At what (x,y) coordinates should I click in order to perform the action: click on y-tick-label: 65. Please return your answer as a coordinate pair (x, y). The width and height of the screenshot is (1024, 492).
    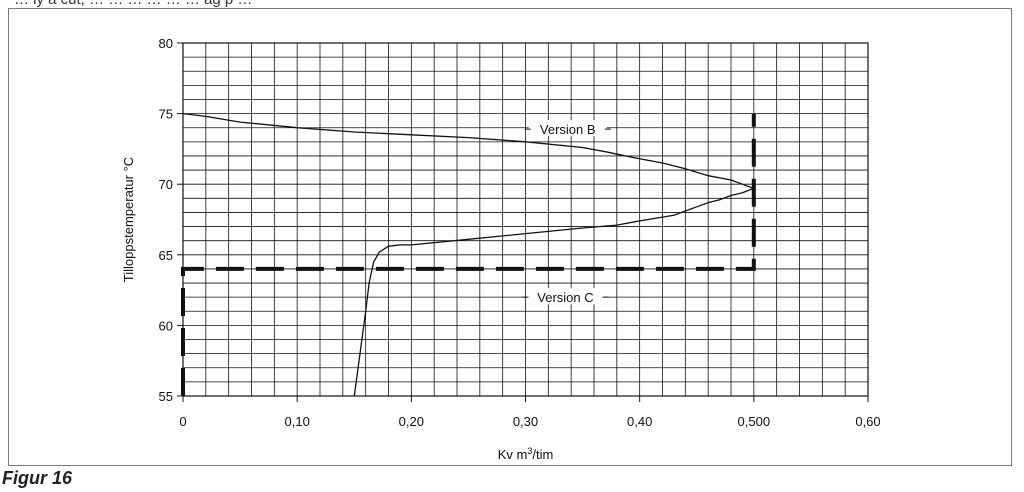
    Looking at the image, I should click on (166, 255).